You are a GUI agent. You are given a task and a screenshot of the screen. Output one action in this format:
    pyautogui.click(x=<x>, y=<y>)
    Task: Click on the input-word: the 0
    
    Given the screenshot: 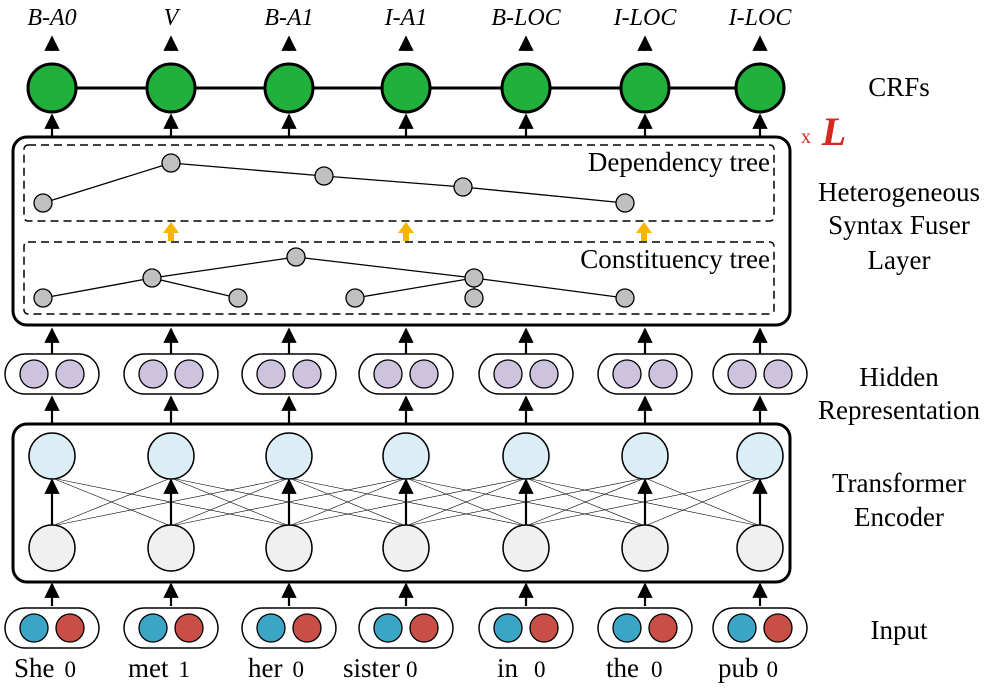 What is the action you would take?
    pyautogui.click(x=634, y=668)
    